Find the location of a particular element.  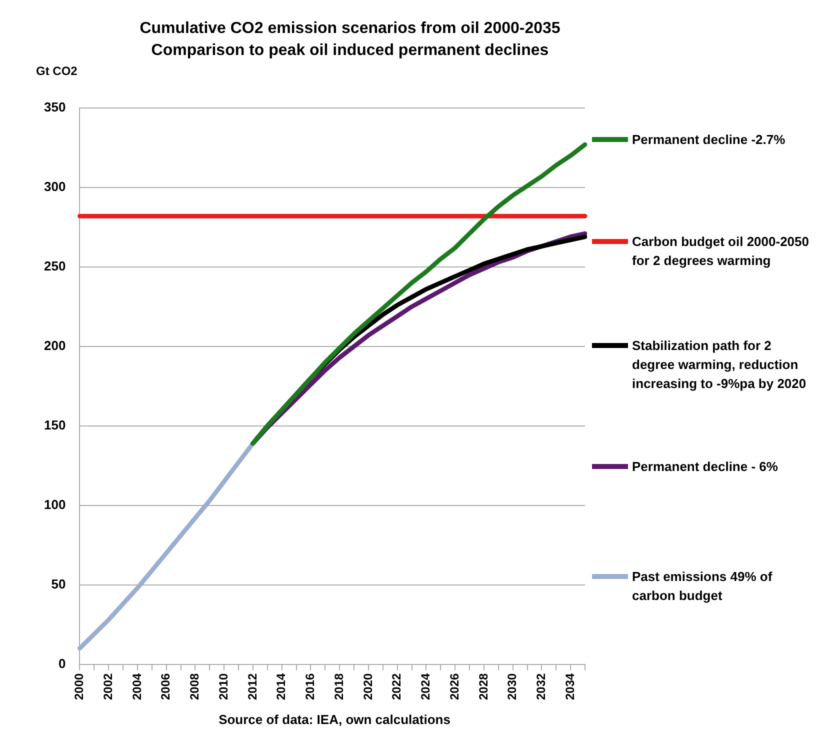

x-tick-label: 2032 is located at coordinates (541, 686).